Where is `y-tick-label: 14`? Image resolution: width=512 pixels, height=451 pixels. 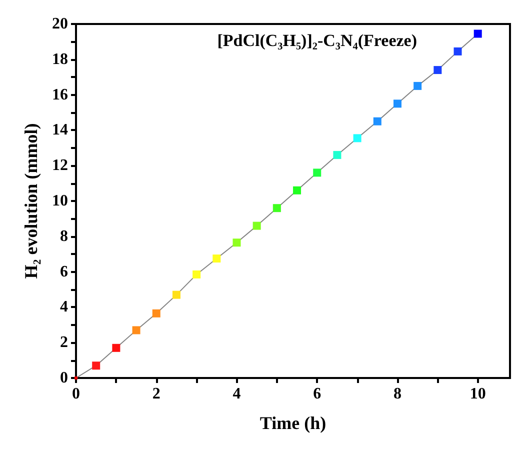
y-tick-label: 14 is located at coordinates (60, 130).